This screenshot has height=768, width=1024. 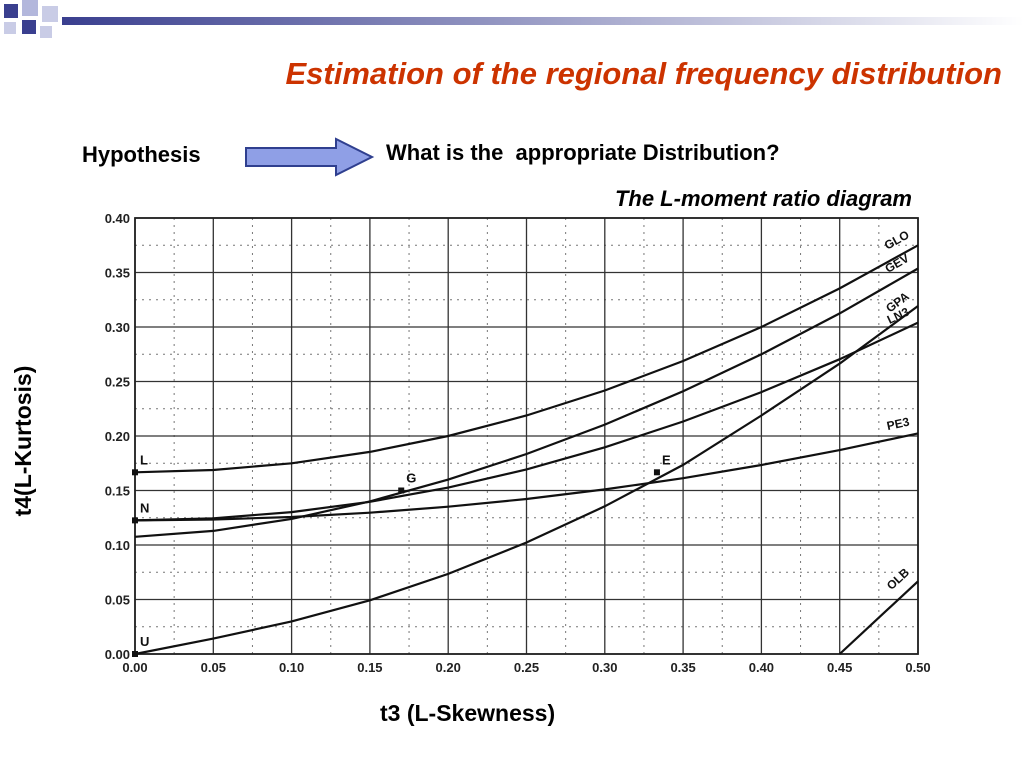 What do you see at coordinates (117, 218) in the screenshot?
I see `y-tick-label: 0.40` at bounding box center [117, 218].